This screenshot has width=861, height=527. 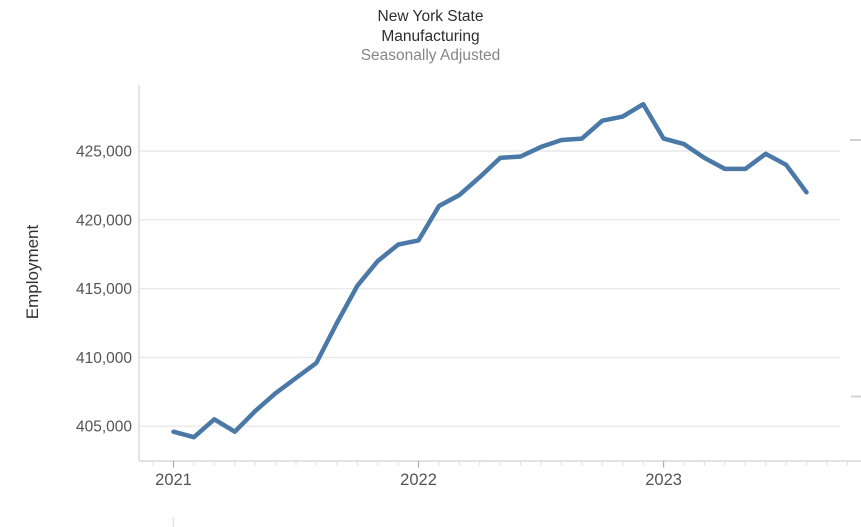 I want to click on y-tick-label: 410,000, so click(x=104, y=358).